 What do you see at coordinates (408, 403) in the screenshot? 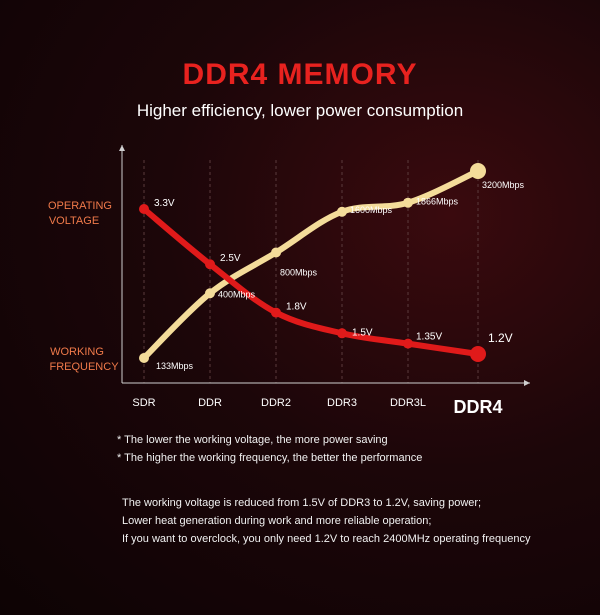
I see `x-tick-label-ddr3l: DDR3L` at bounding box center [408, 403].